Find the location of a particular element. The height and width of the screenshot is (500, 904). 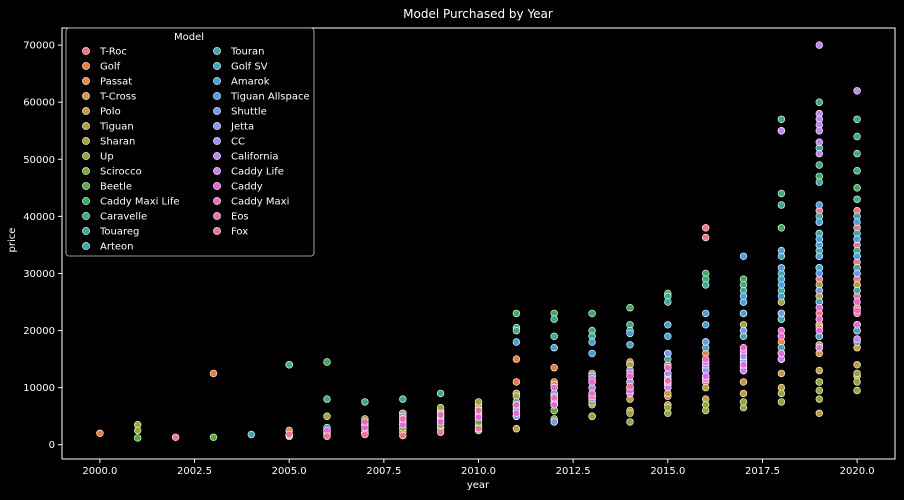

legend-label: Passat is located at coordinates (116, 82).